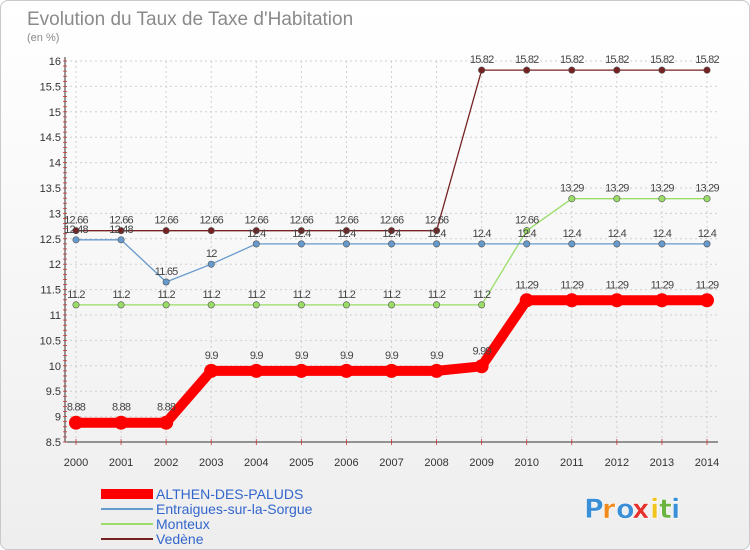  Describe the element at coordinates (609, 509) in the screenshot. I see `logo-letter: r` at that location.